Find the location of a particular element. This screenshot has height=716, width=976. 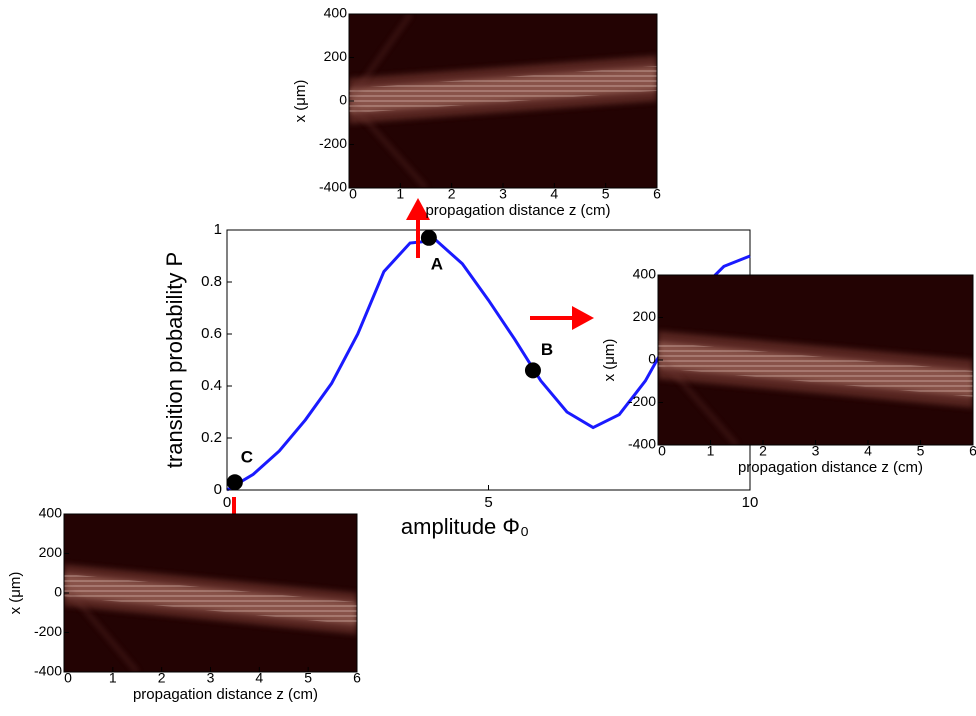

x-axis-label: amplitude Φ₀ is located at coordinates (465, 526).